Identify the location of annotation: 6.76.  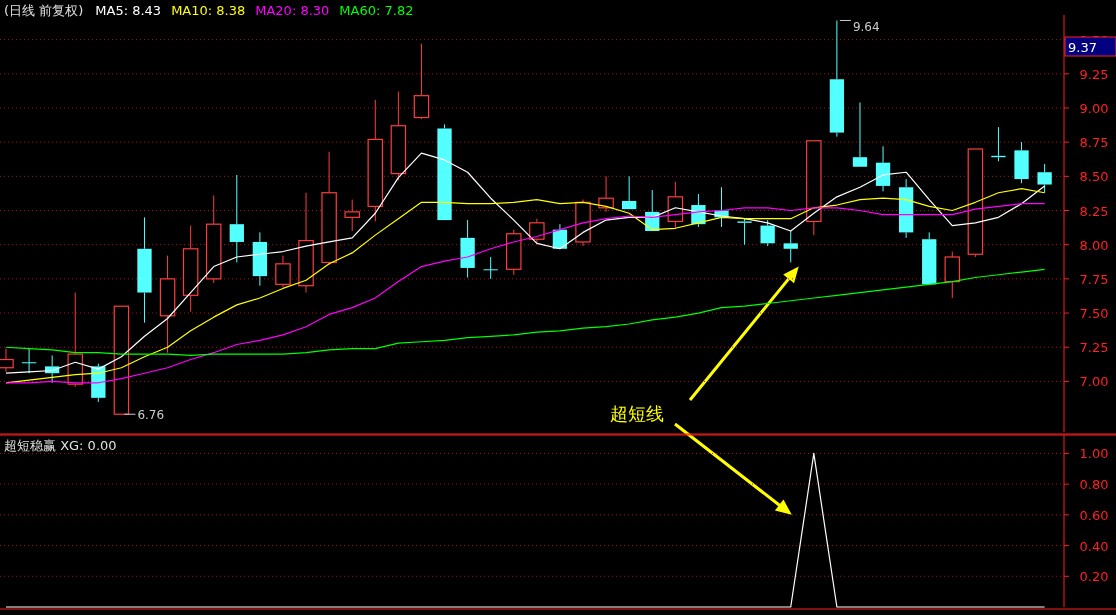
(151, 415).